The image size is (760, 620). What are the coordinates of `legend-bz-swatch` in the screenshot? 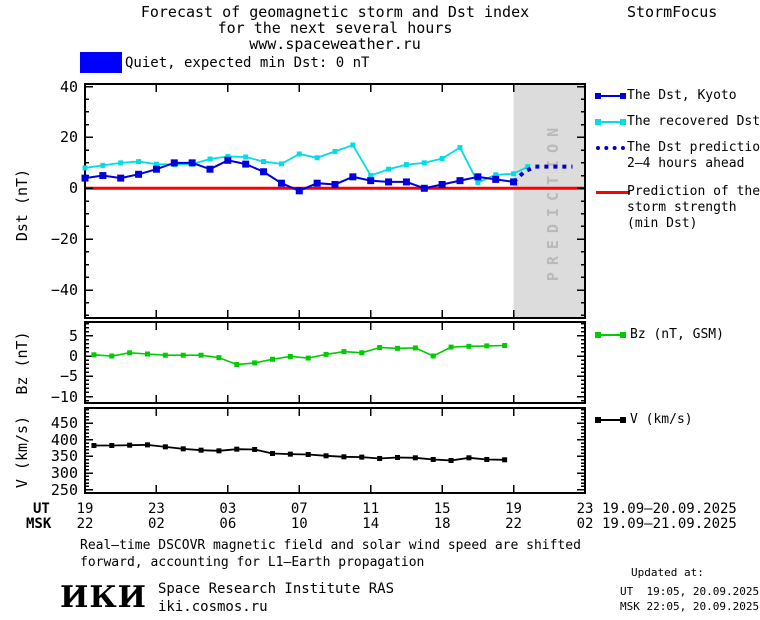 It's located at (610, 335).